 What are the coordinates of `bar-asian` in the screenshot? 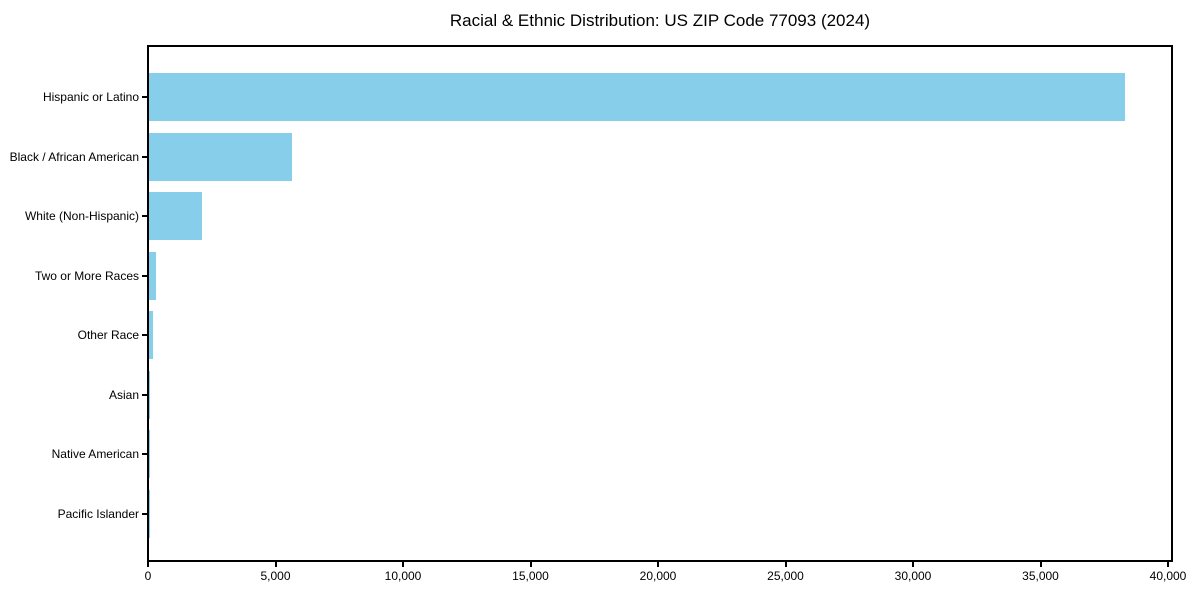 It's located at (150, 394).